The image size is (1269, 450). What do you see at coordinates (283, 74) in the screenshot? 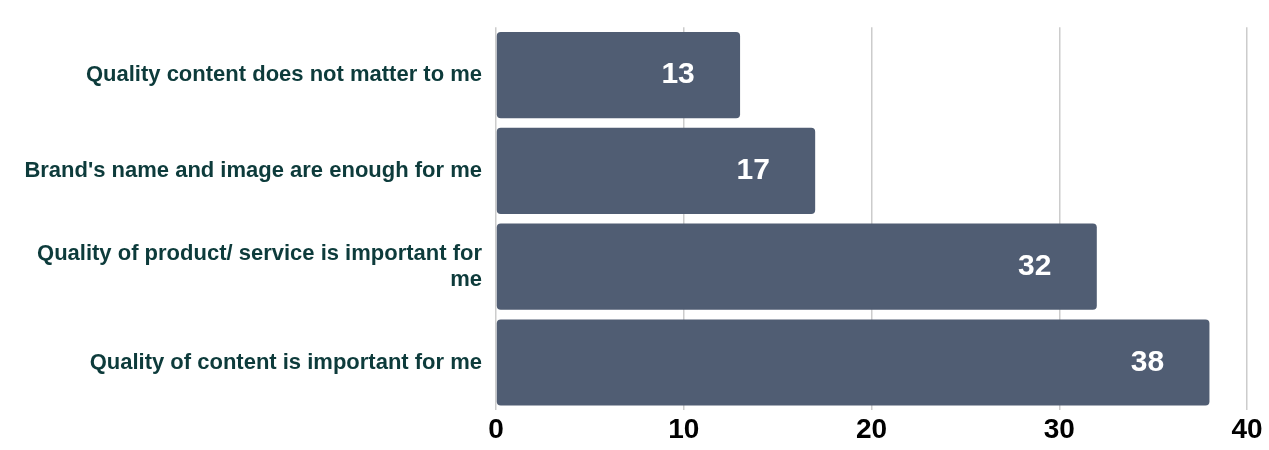
I see `y-tick-label: Quality content does not matter to me` at bounding box center [283, 74].